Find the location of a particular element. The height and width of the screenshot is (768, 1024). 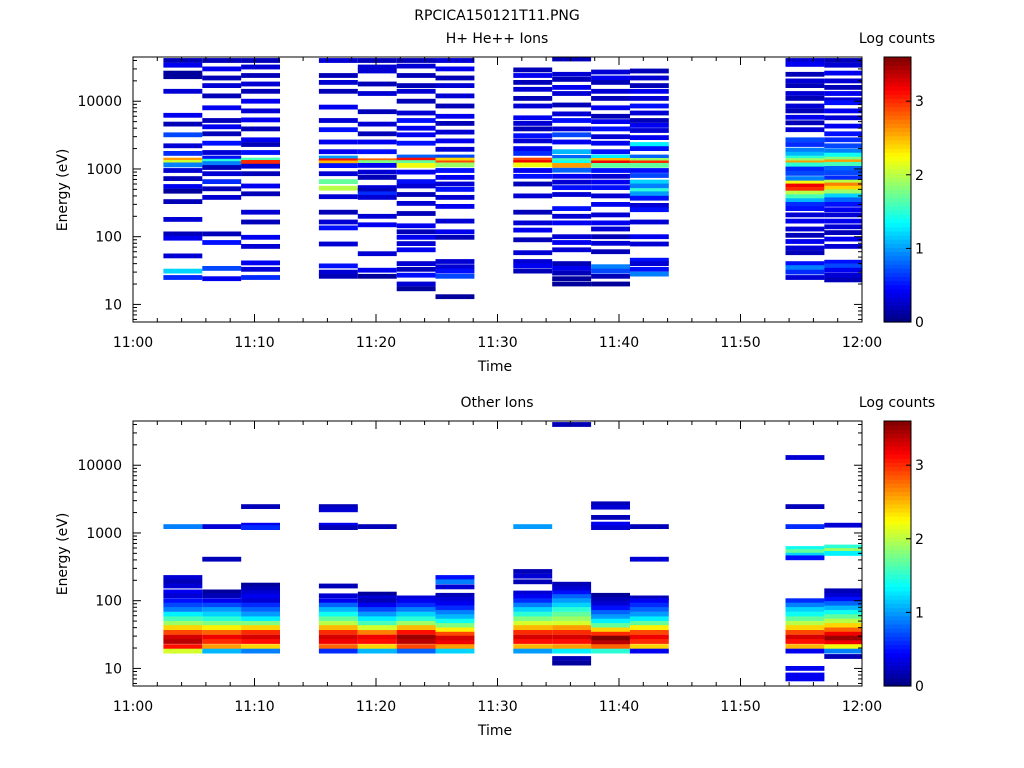

y-tick-label: 1000 is located at coordinates (104, 170).